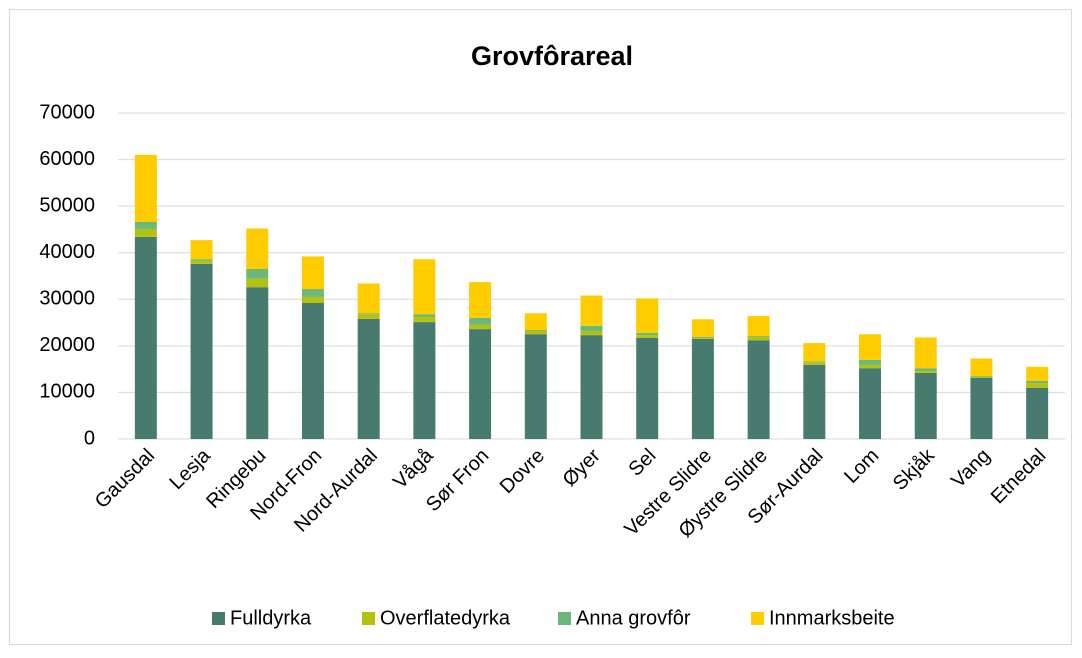 The height and width of the screenshot is (658, 1082). I want to click on y-tick-label: 10000, so click(67, 392).